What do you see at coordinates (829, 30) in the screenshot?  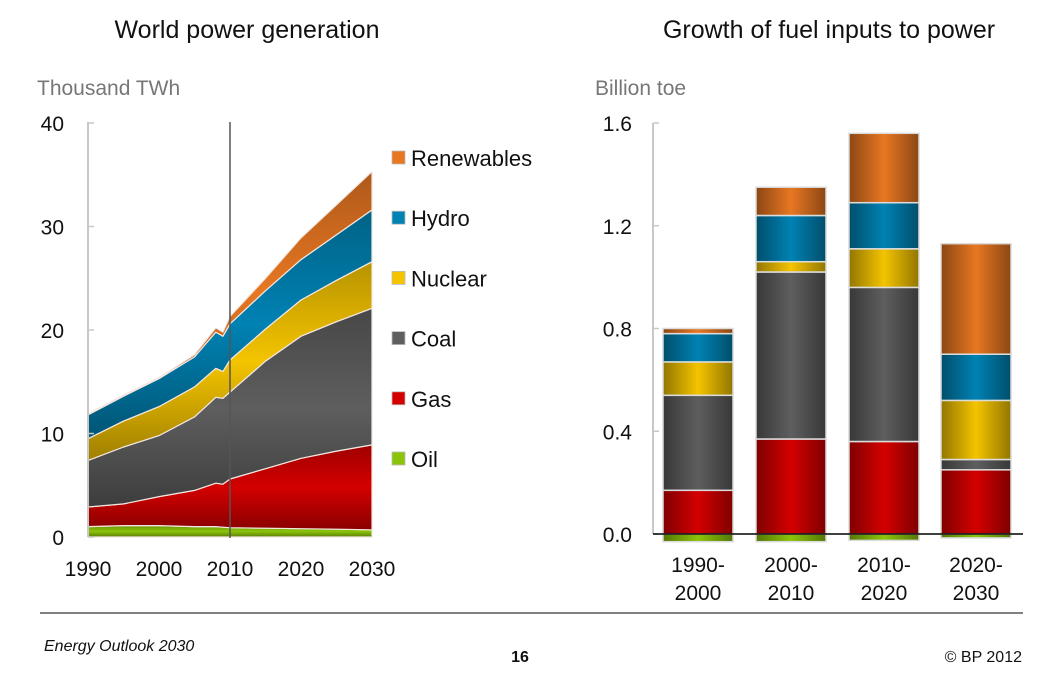 I see `right-chart-title: Growth of fuel inputs to power` at bounding box center [829, 30].